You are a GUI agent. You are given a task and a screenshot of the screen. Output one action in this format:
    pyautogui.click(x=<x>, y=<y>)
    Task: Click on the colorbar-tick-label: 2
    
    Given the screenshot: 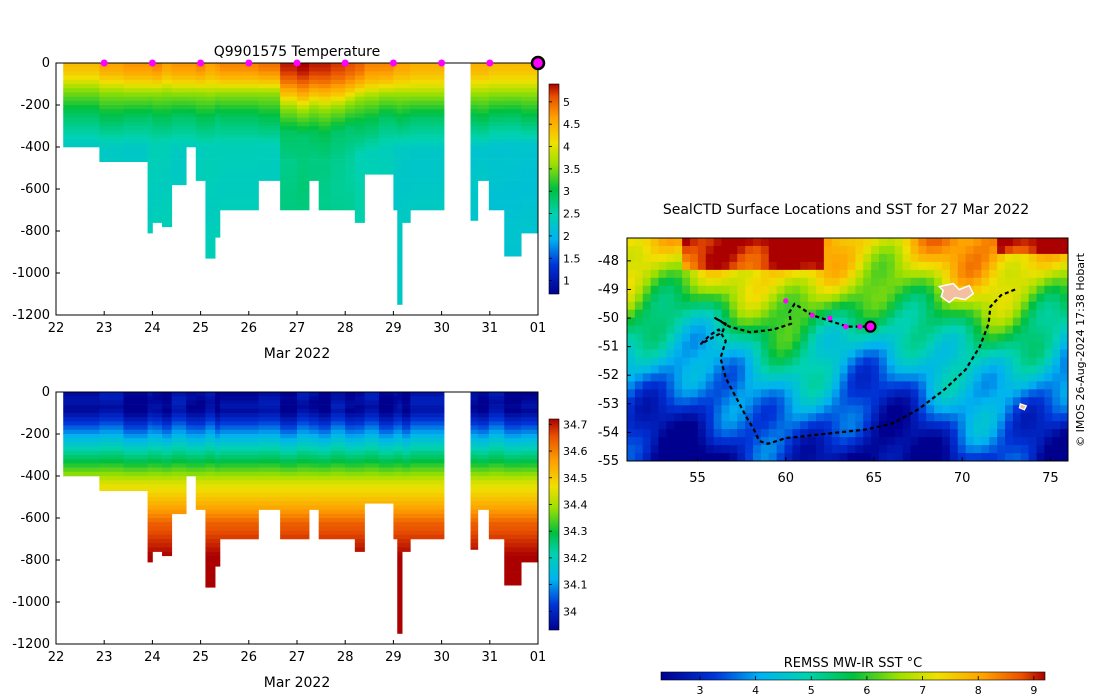 What is the action you would take?
    pyautogui.click(x=566, y=236)
    